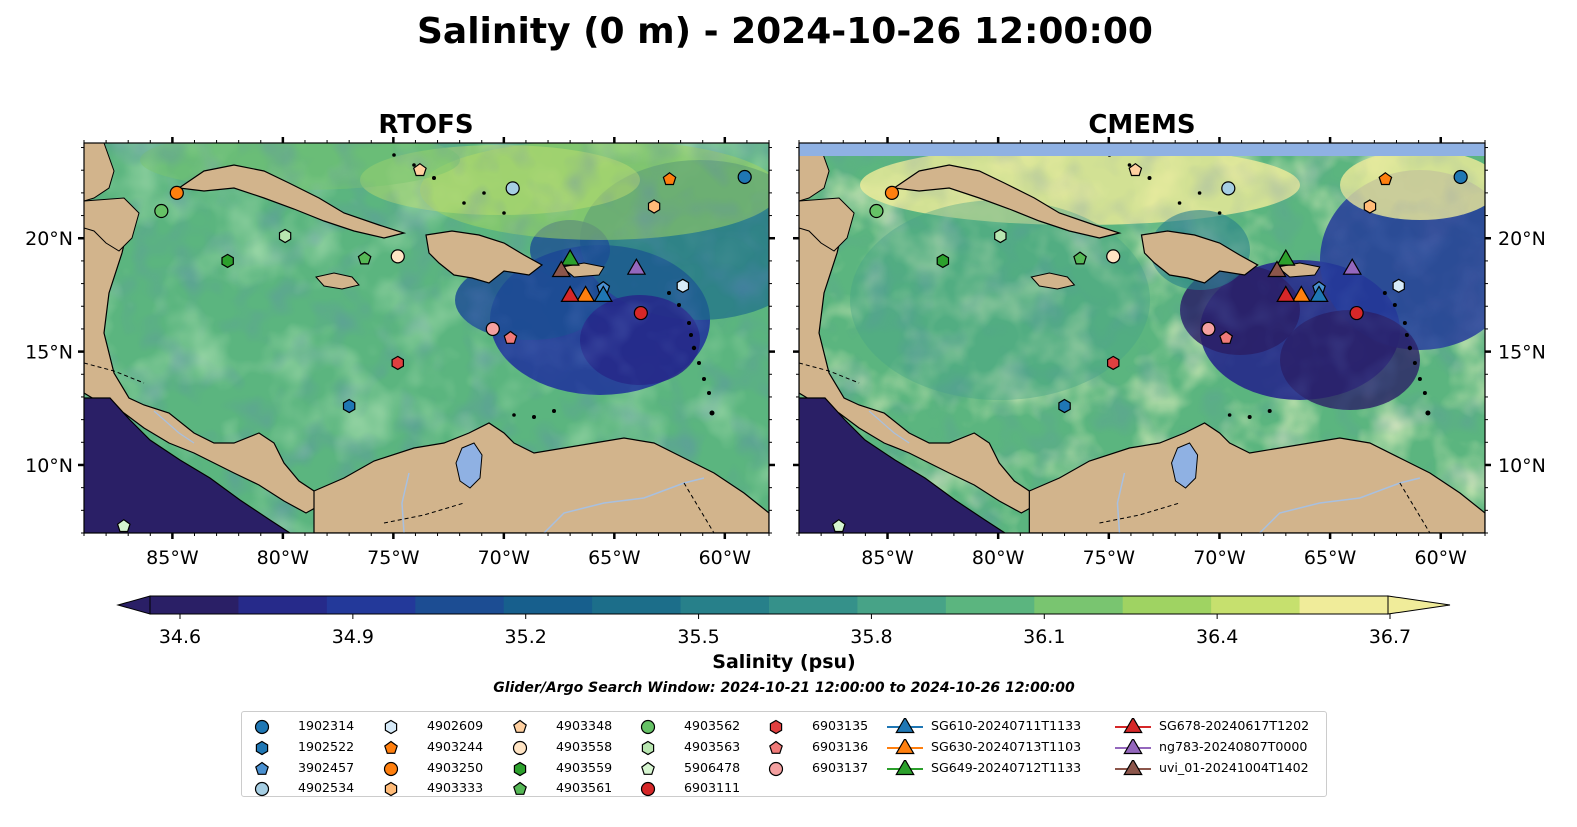 The height and width of the screenshot is (827, 1577). Describe the element at coordinates (943, 261) in the screenshot. I see `marker-4903559-cmems` at that location.